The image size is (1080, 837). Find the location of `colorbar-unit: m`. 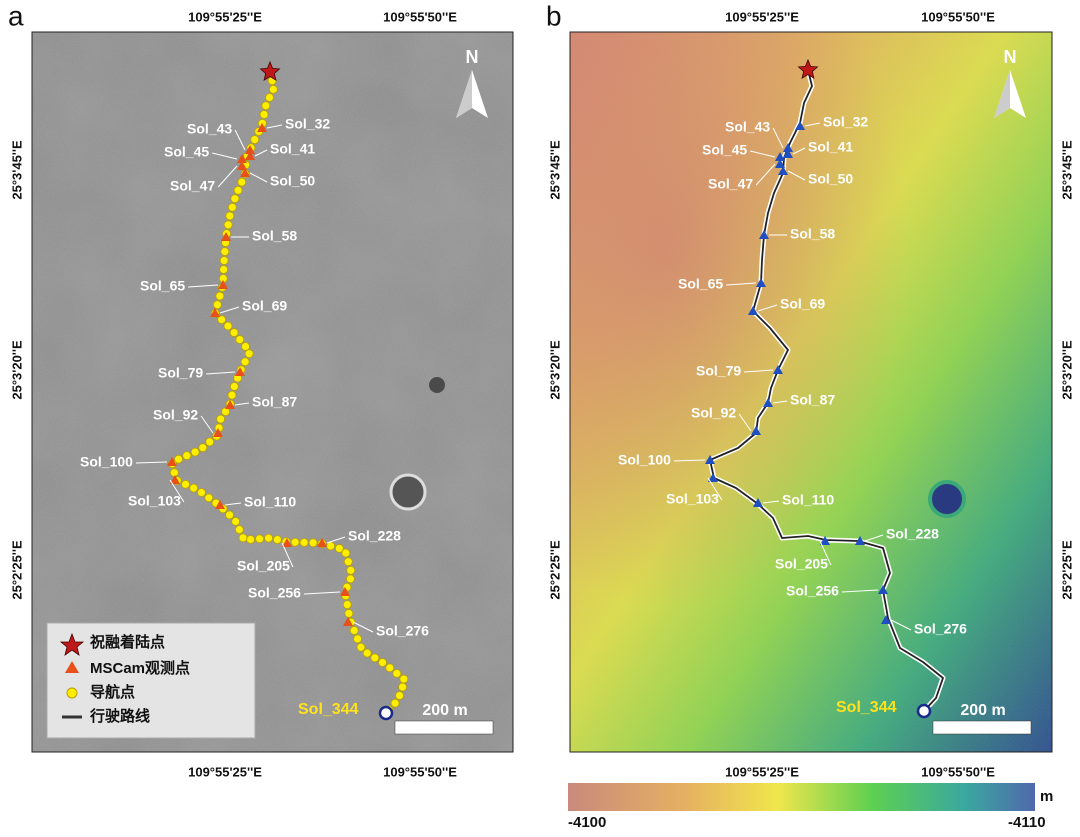

colorbar-unit: m is located at coordinates (1046, 796).